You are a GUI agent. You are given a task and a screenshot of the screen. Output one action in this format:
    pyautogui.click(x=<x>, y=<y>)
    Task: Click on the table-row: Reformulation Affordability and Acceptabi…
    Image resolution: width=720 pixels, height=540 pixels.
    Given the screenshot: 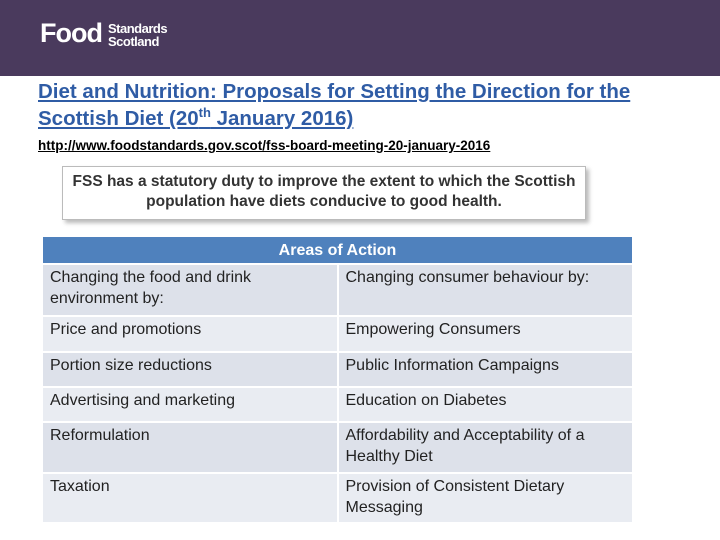 What is the action you would take?
    pyautogui.click(x=337, y=447)
    